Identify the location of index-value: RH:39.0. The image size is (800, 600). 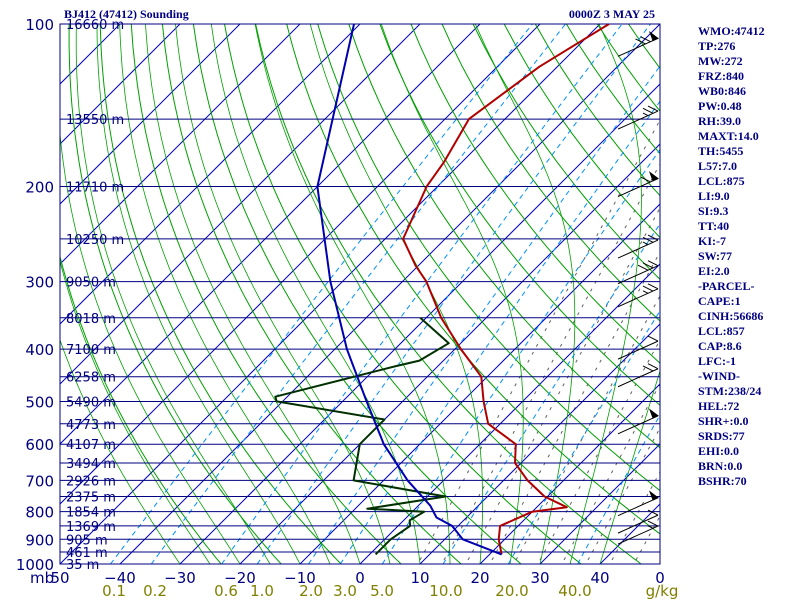
(719, 121).